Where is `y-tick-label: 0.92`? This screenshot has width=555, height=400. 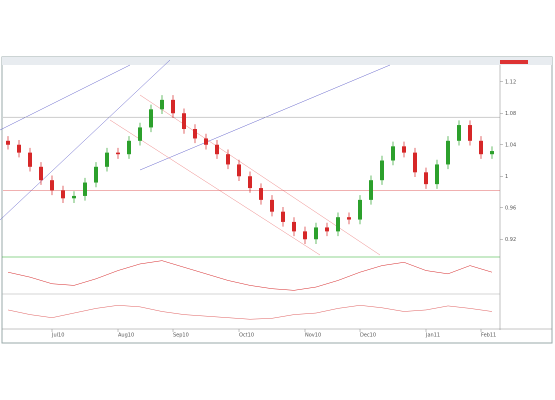
y-tick-label: 0.92 is located at coordinates (510, 240).